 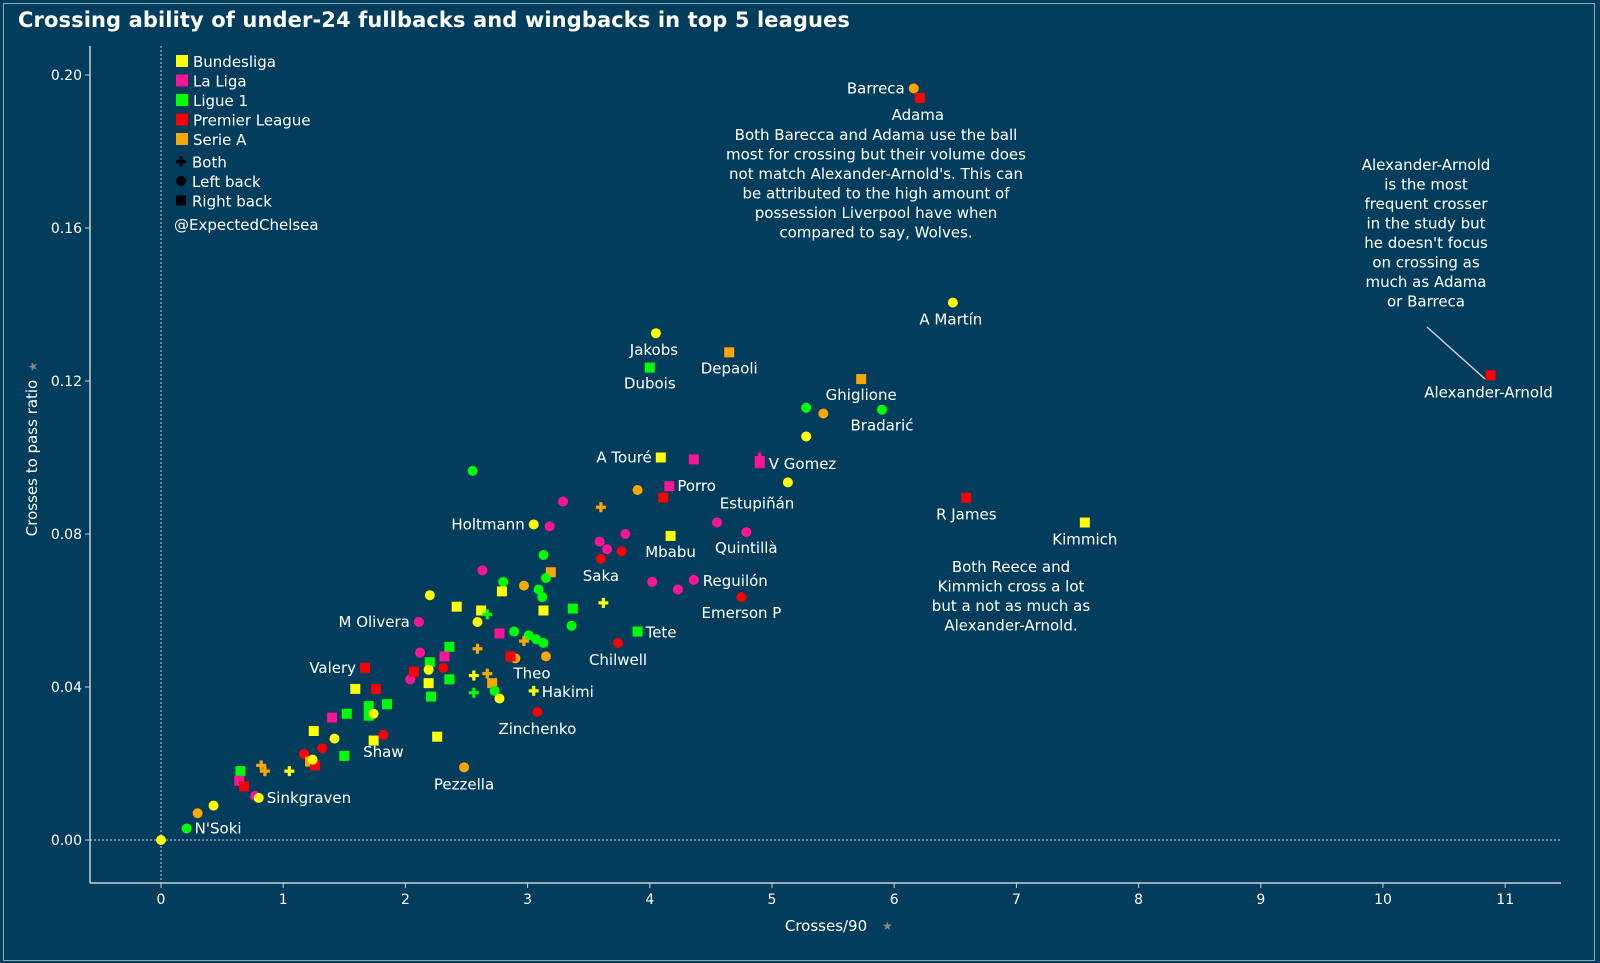 What do you see at coordinates (232, 202) in the screenshot?
I see `legend-label: Right back` at bounding box center [232, 202].